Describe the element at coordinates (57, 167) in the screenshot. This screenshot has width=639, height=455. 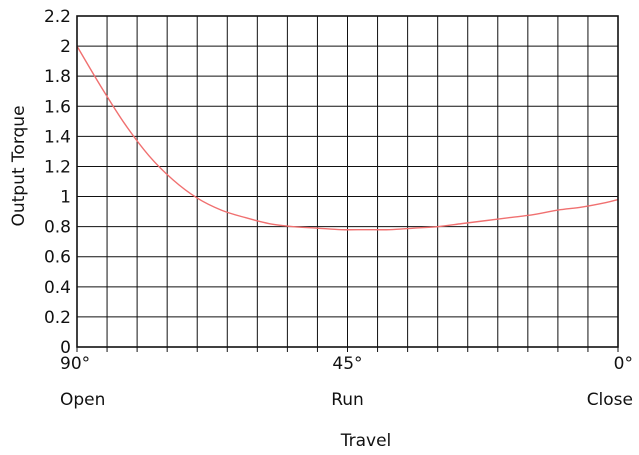
I see `y-tick-label: 1.2` at that location.